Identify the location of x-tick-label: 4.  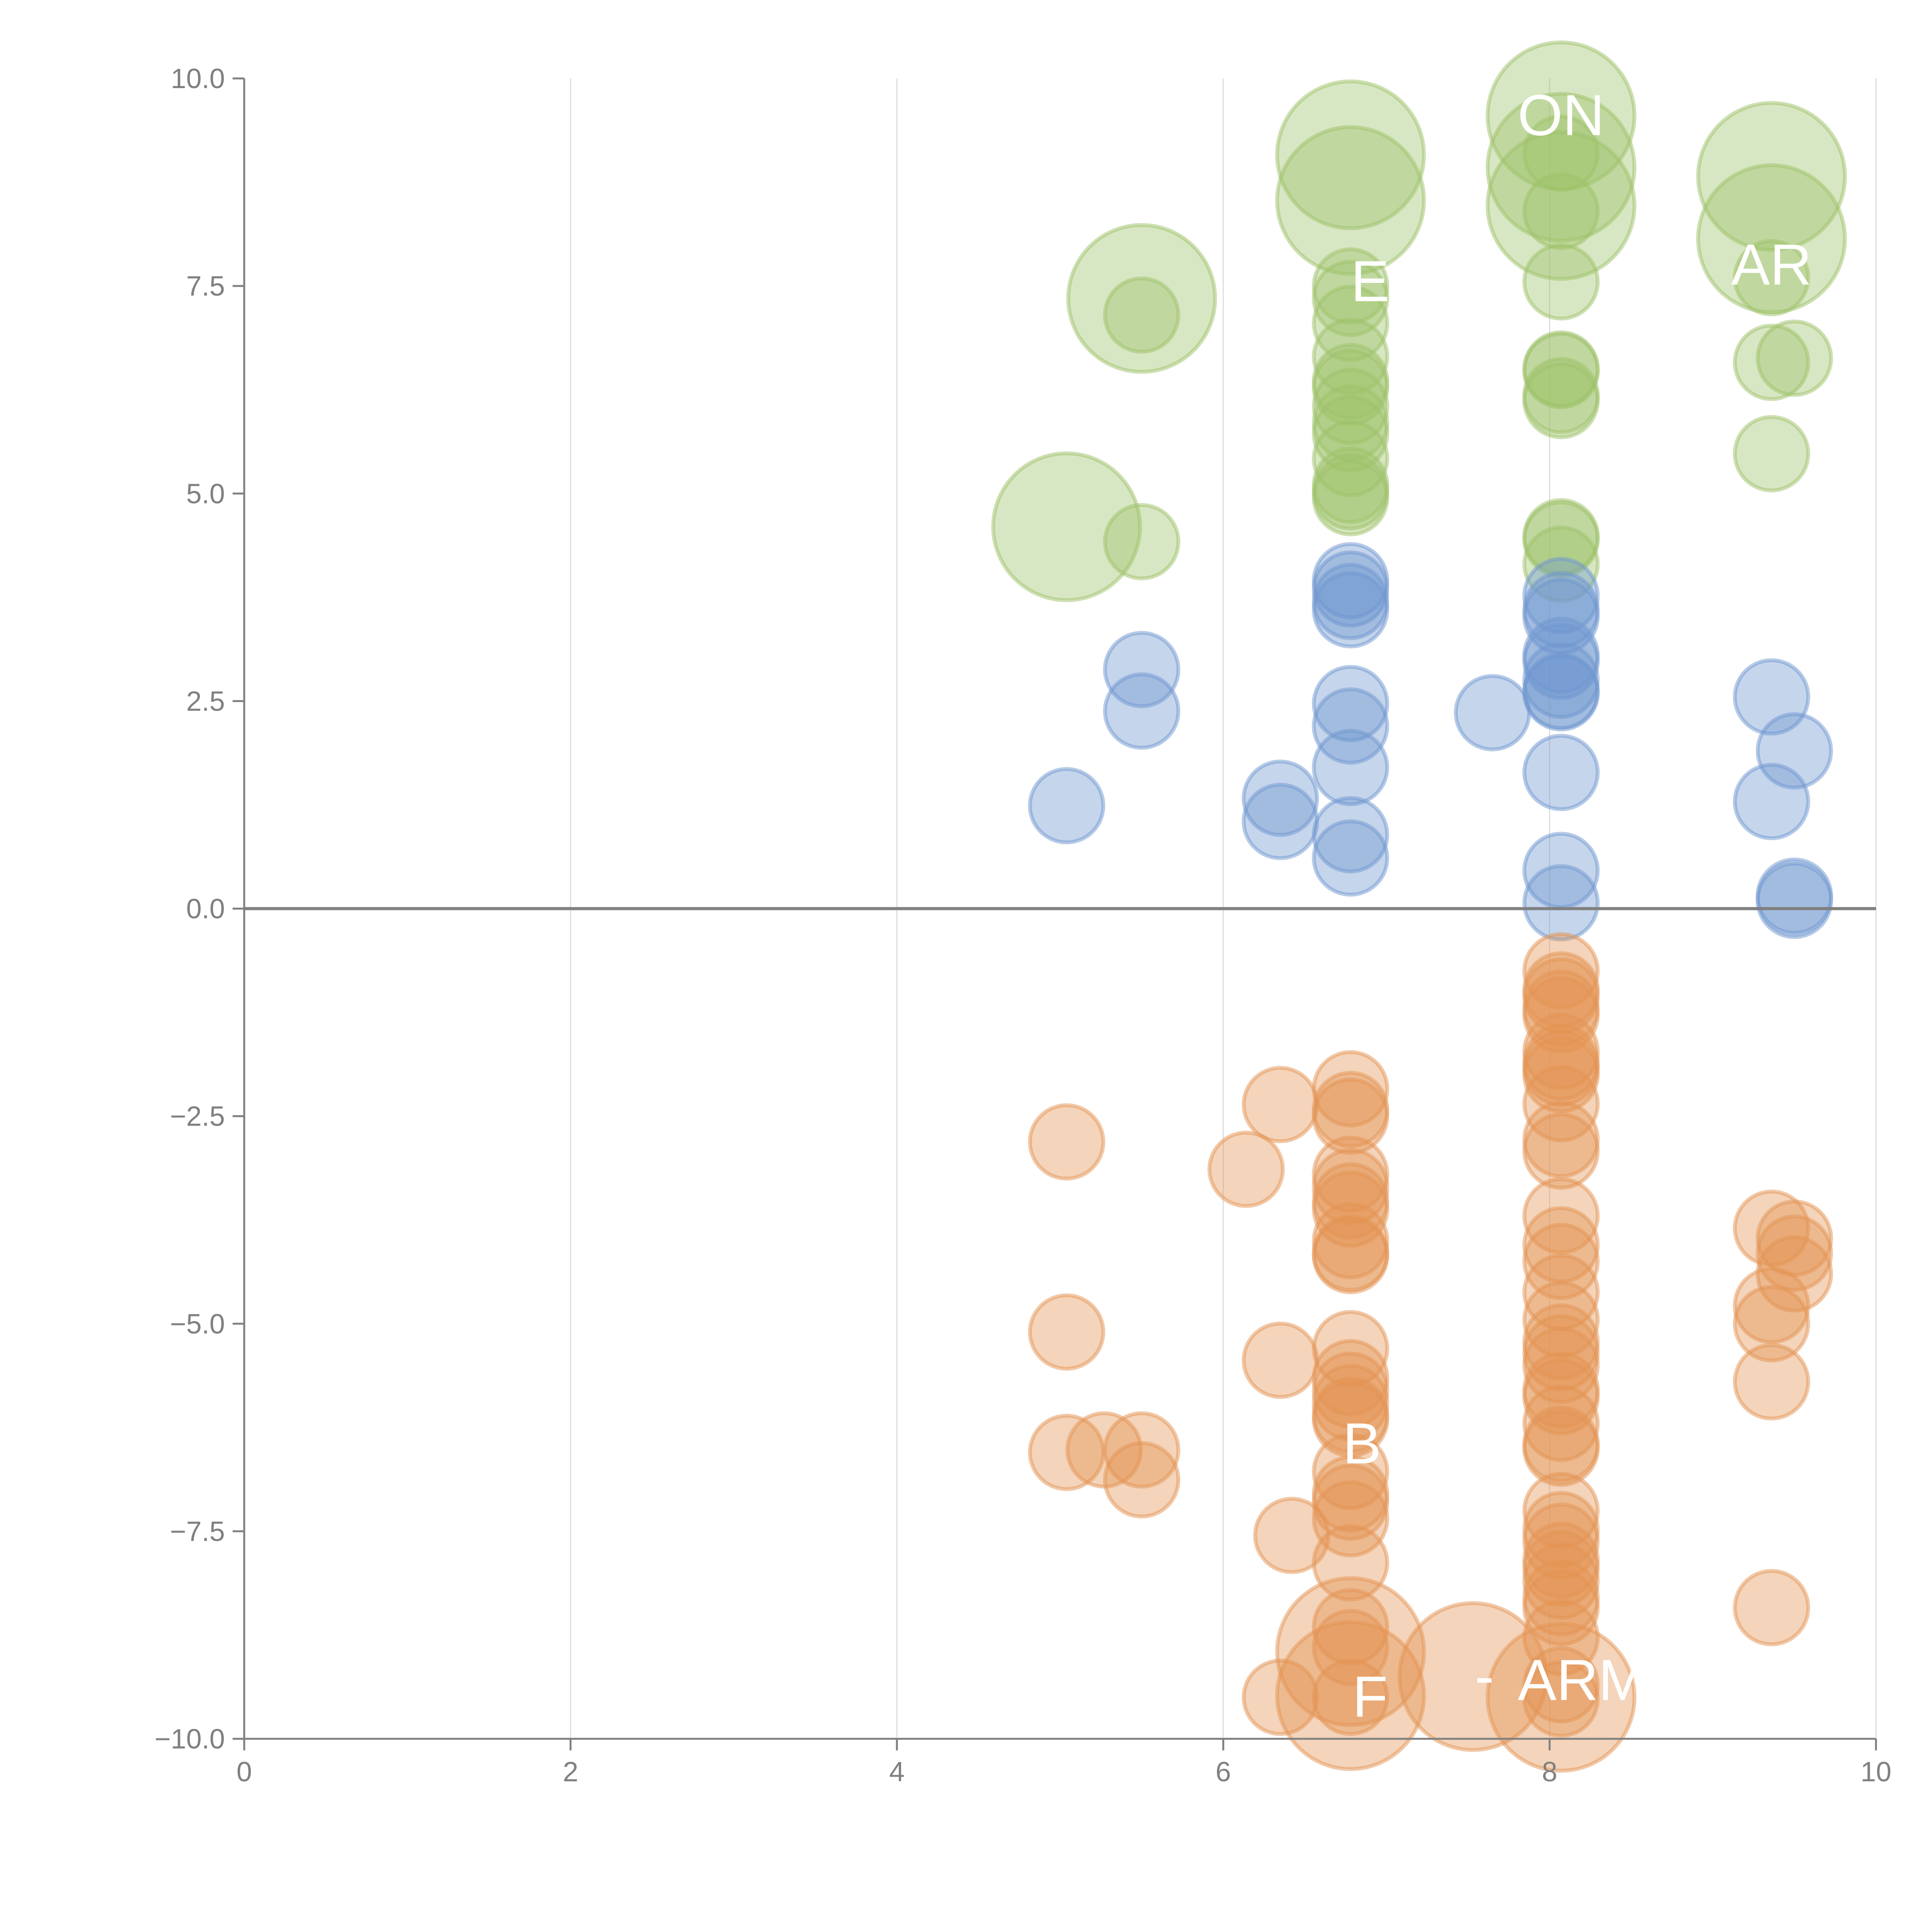
(897, 1772).